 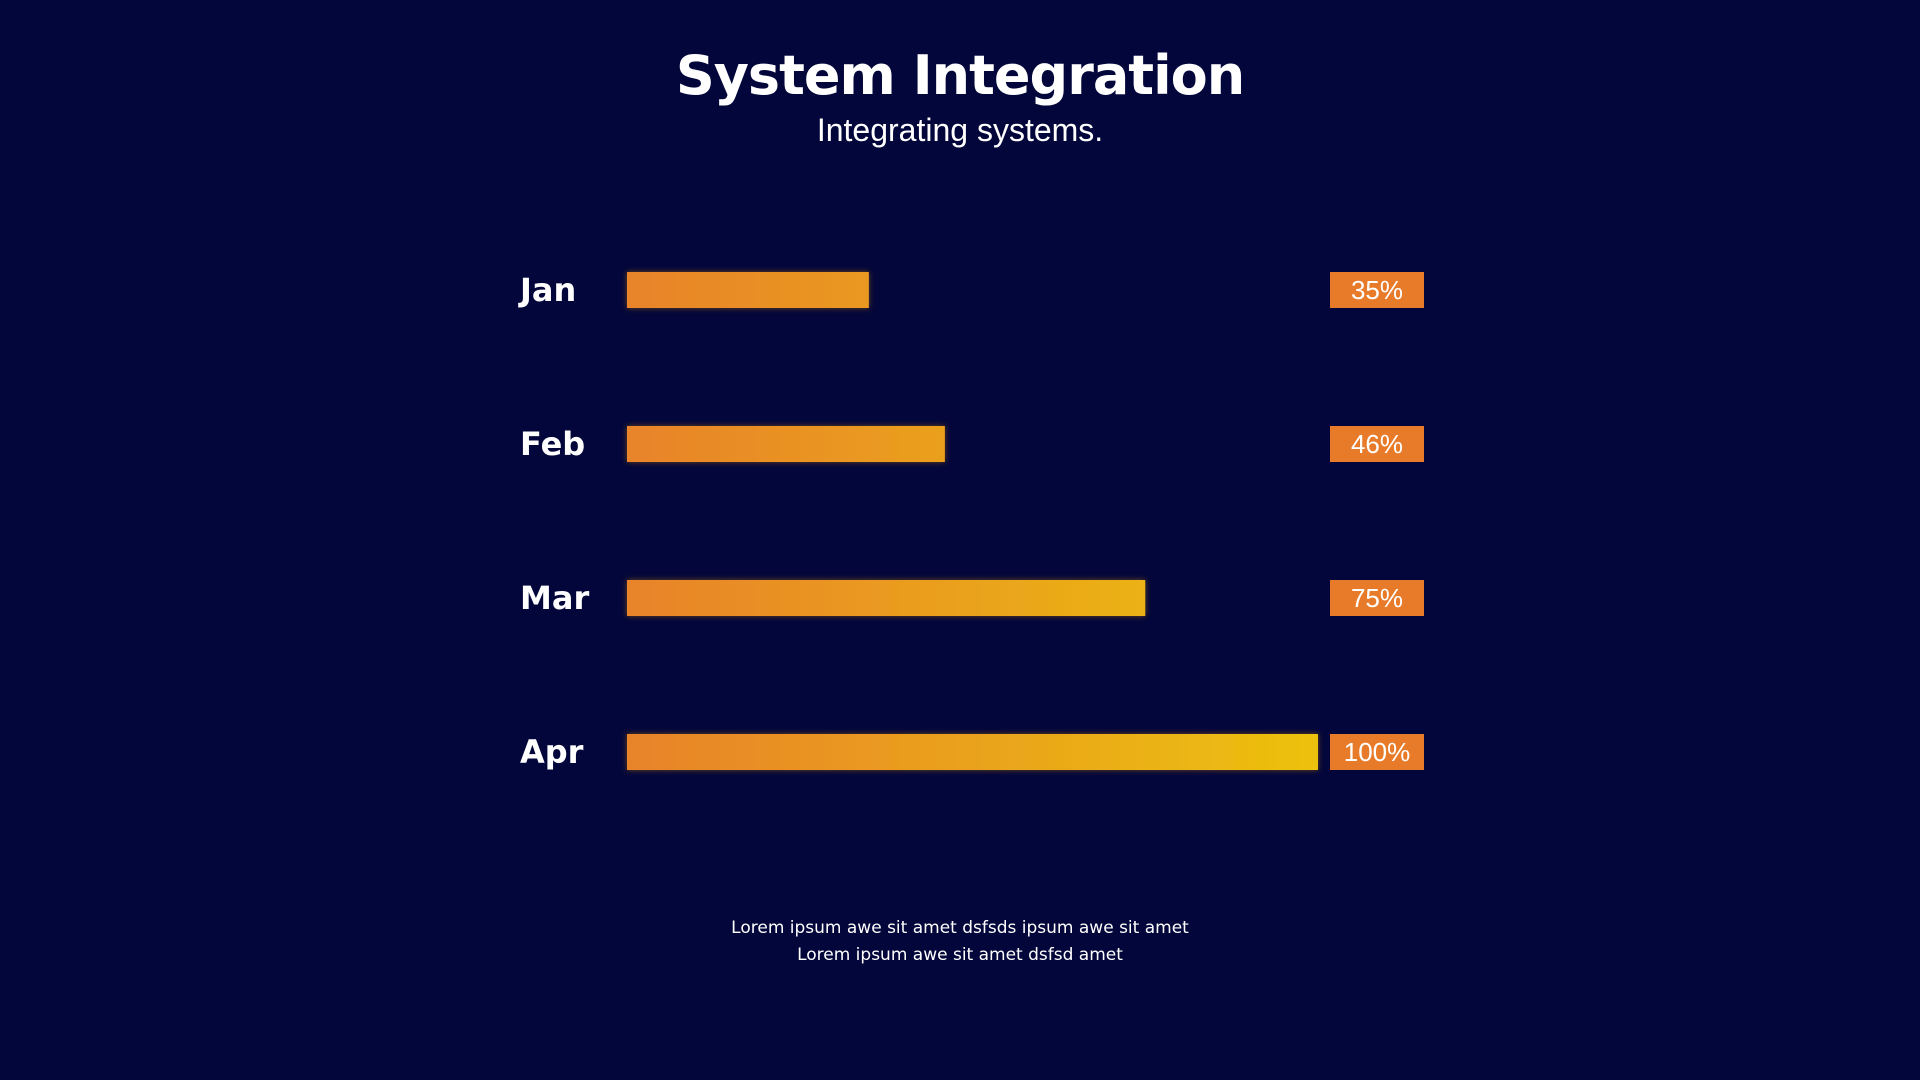 I want to click on category-label: Feb, so click(x=552, y=444).